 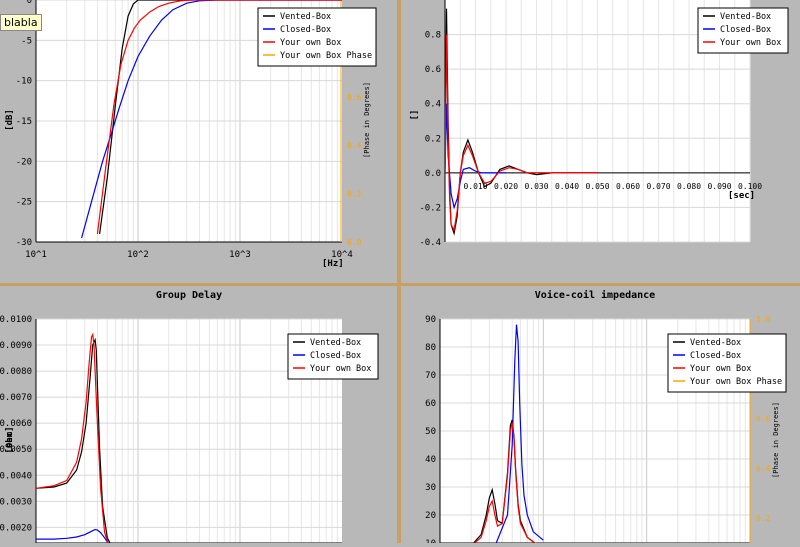 What do you see at coordinates (430, 432) in the screenshot?
I see `y-tick-label: 50` at bounding box center [430, 432].